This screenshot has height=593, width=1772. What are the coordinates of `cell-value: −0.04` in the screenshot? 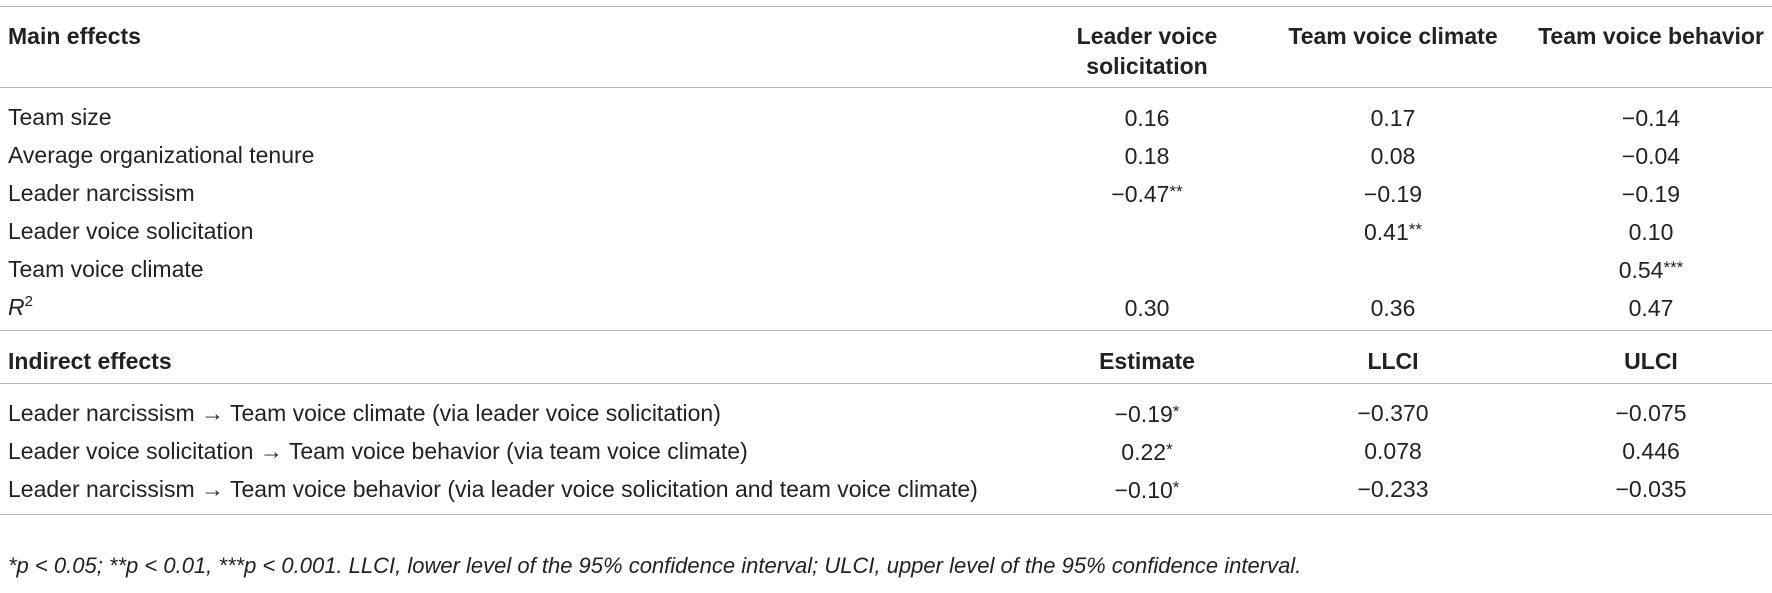 It's located at (1651, 156).